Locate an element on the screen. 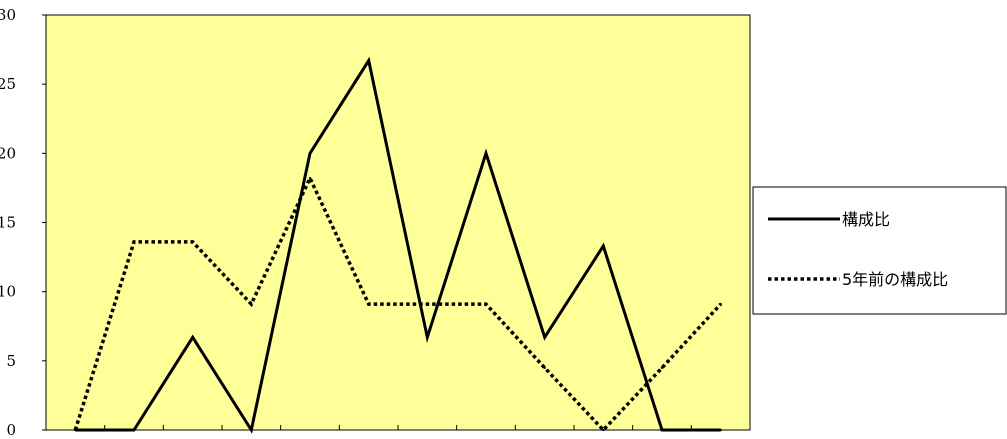  legend: 構成比 5年前の構成比 is located at coordinates (879, 250).